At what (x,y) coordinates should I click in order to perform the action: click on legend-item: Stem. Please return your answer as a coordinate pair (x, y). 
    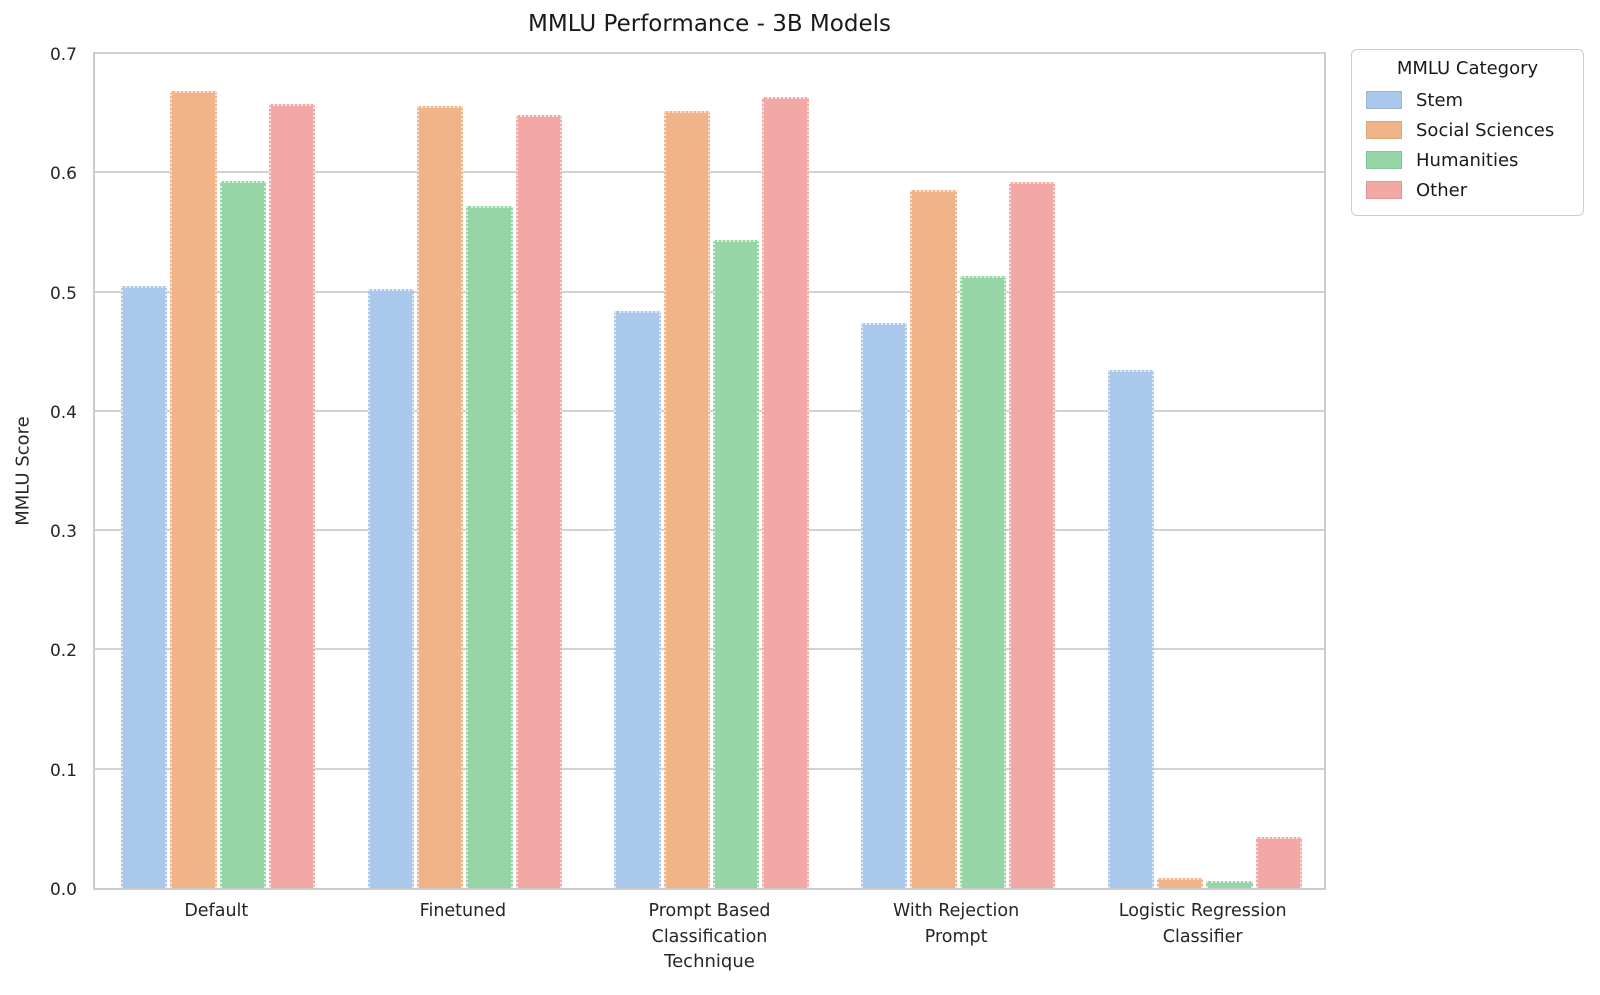
    Looking at the image, I should click on (1467, 100).